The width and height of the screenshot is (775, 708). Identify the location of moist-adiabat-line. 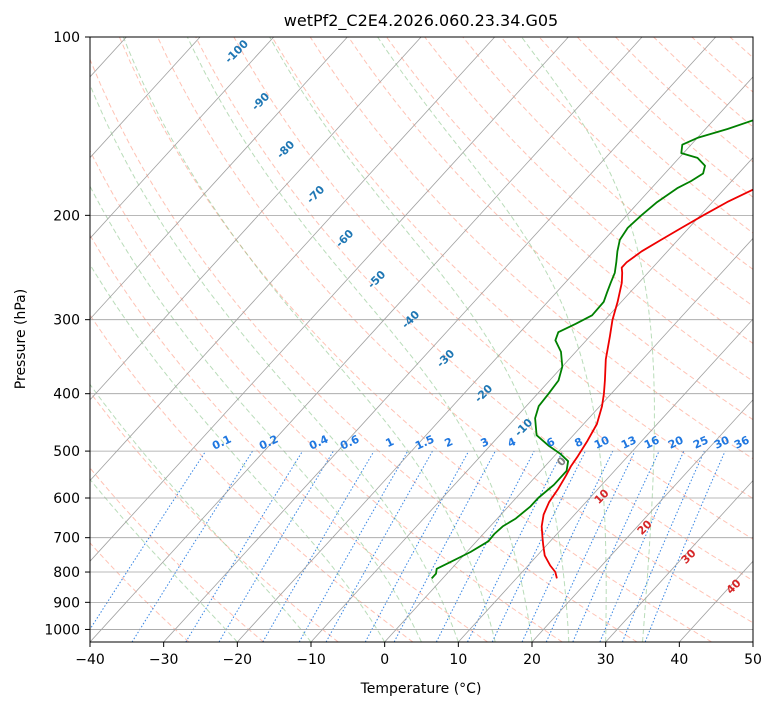
(588, 339).